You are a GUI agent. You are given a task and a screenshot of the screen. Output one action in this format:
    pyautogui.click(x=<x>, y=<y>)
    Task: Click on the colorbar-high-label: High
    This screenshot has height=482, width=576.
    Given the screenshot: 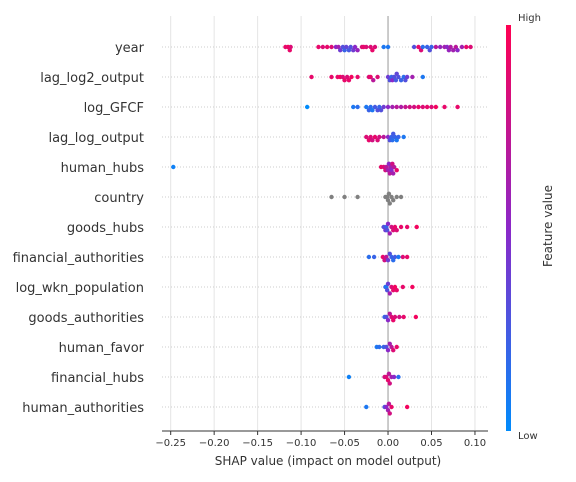 What is the action you would take?
    pyautogui.click(x=529, y=18)
    